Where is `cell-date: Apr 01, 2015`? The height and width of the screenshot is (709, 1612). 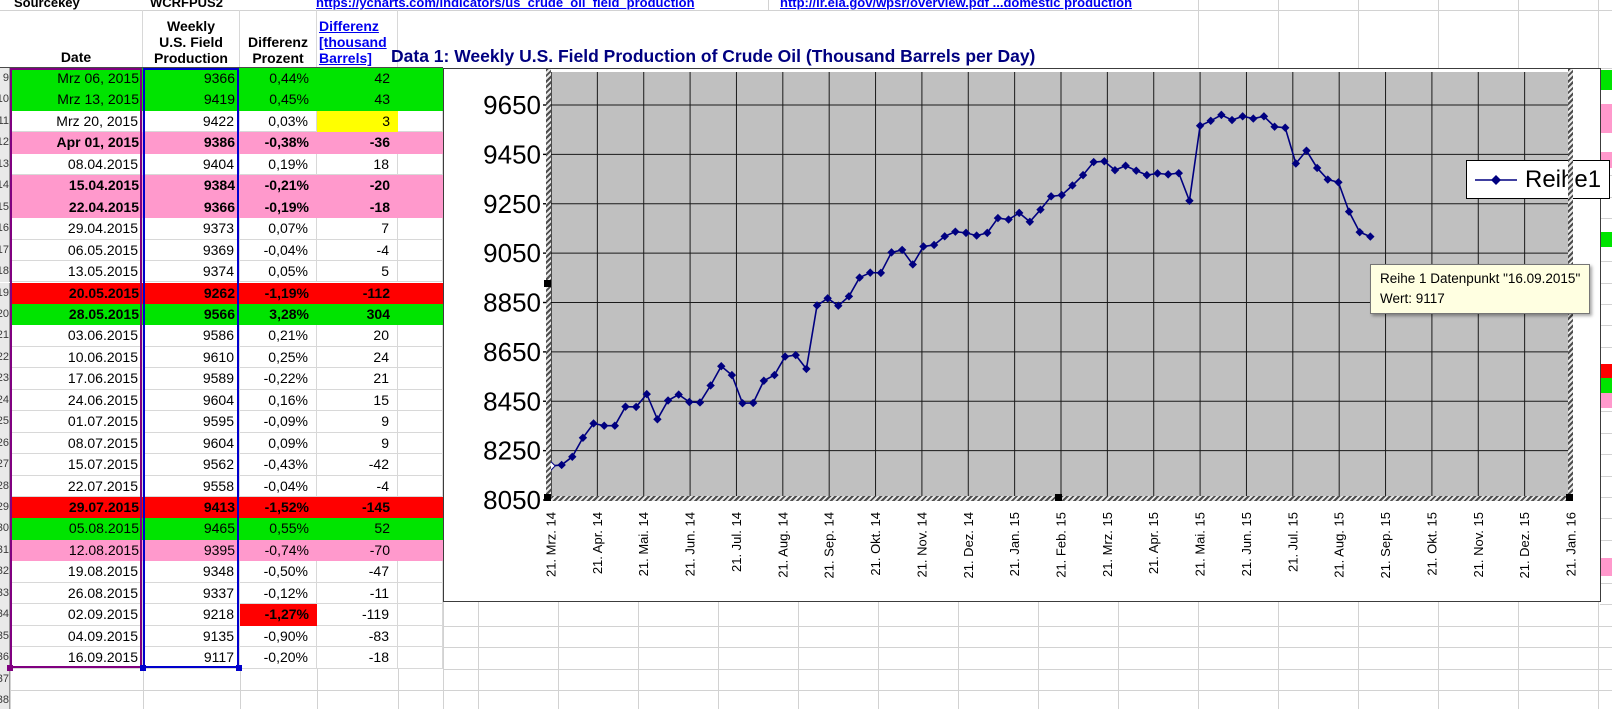 cell-date: Apr 01, 2015 is located at coordinates (76, 143).